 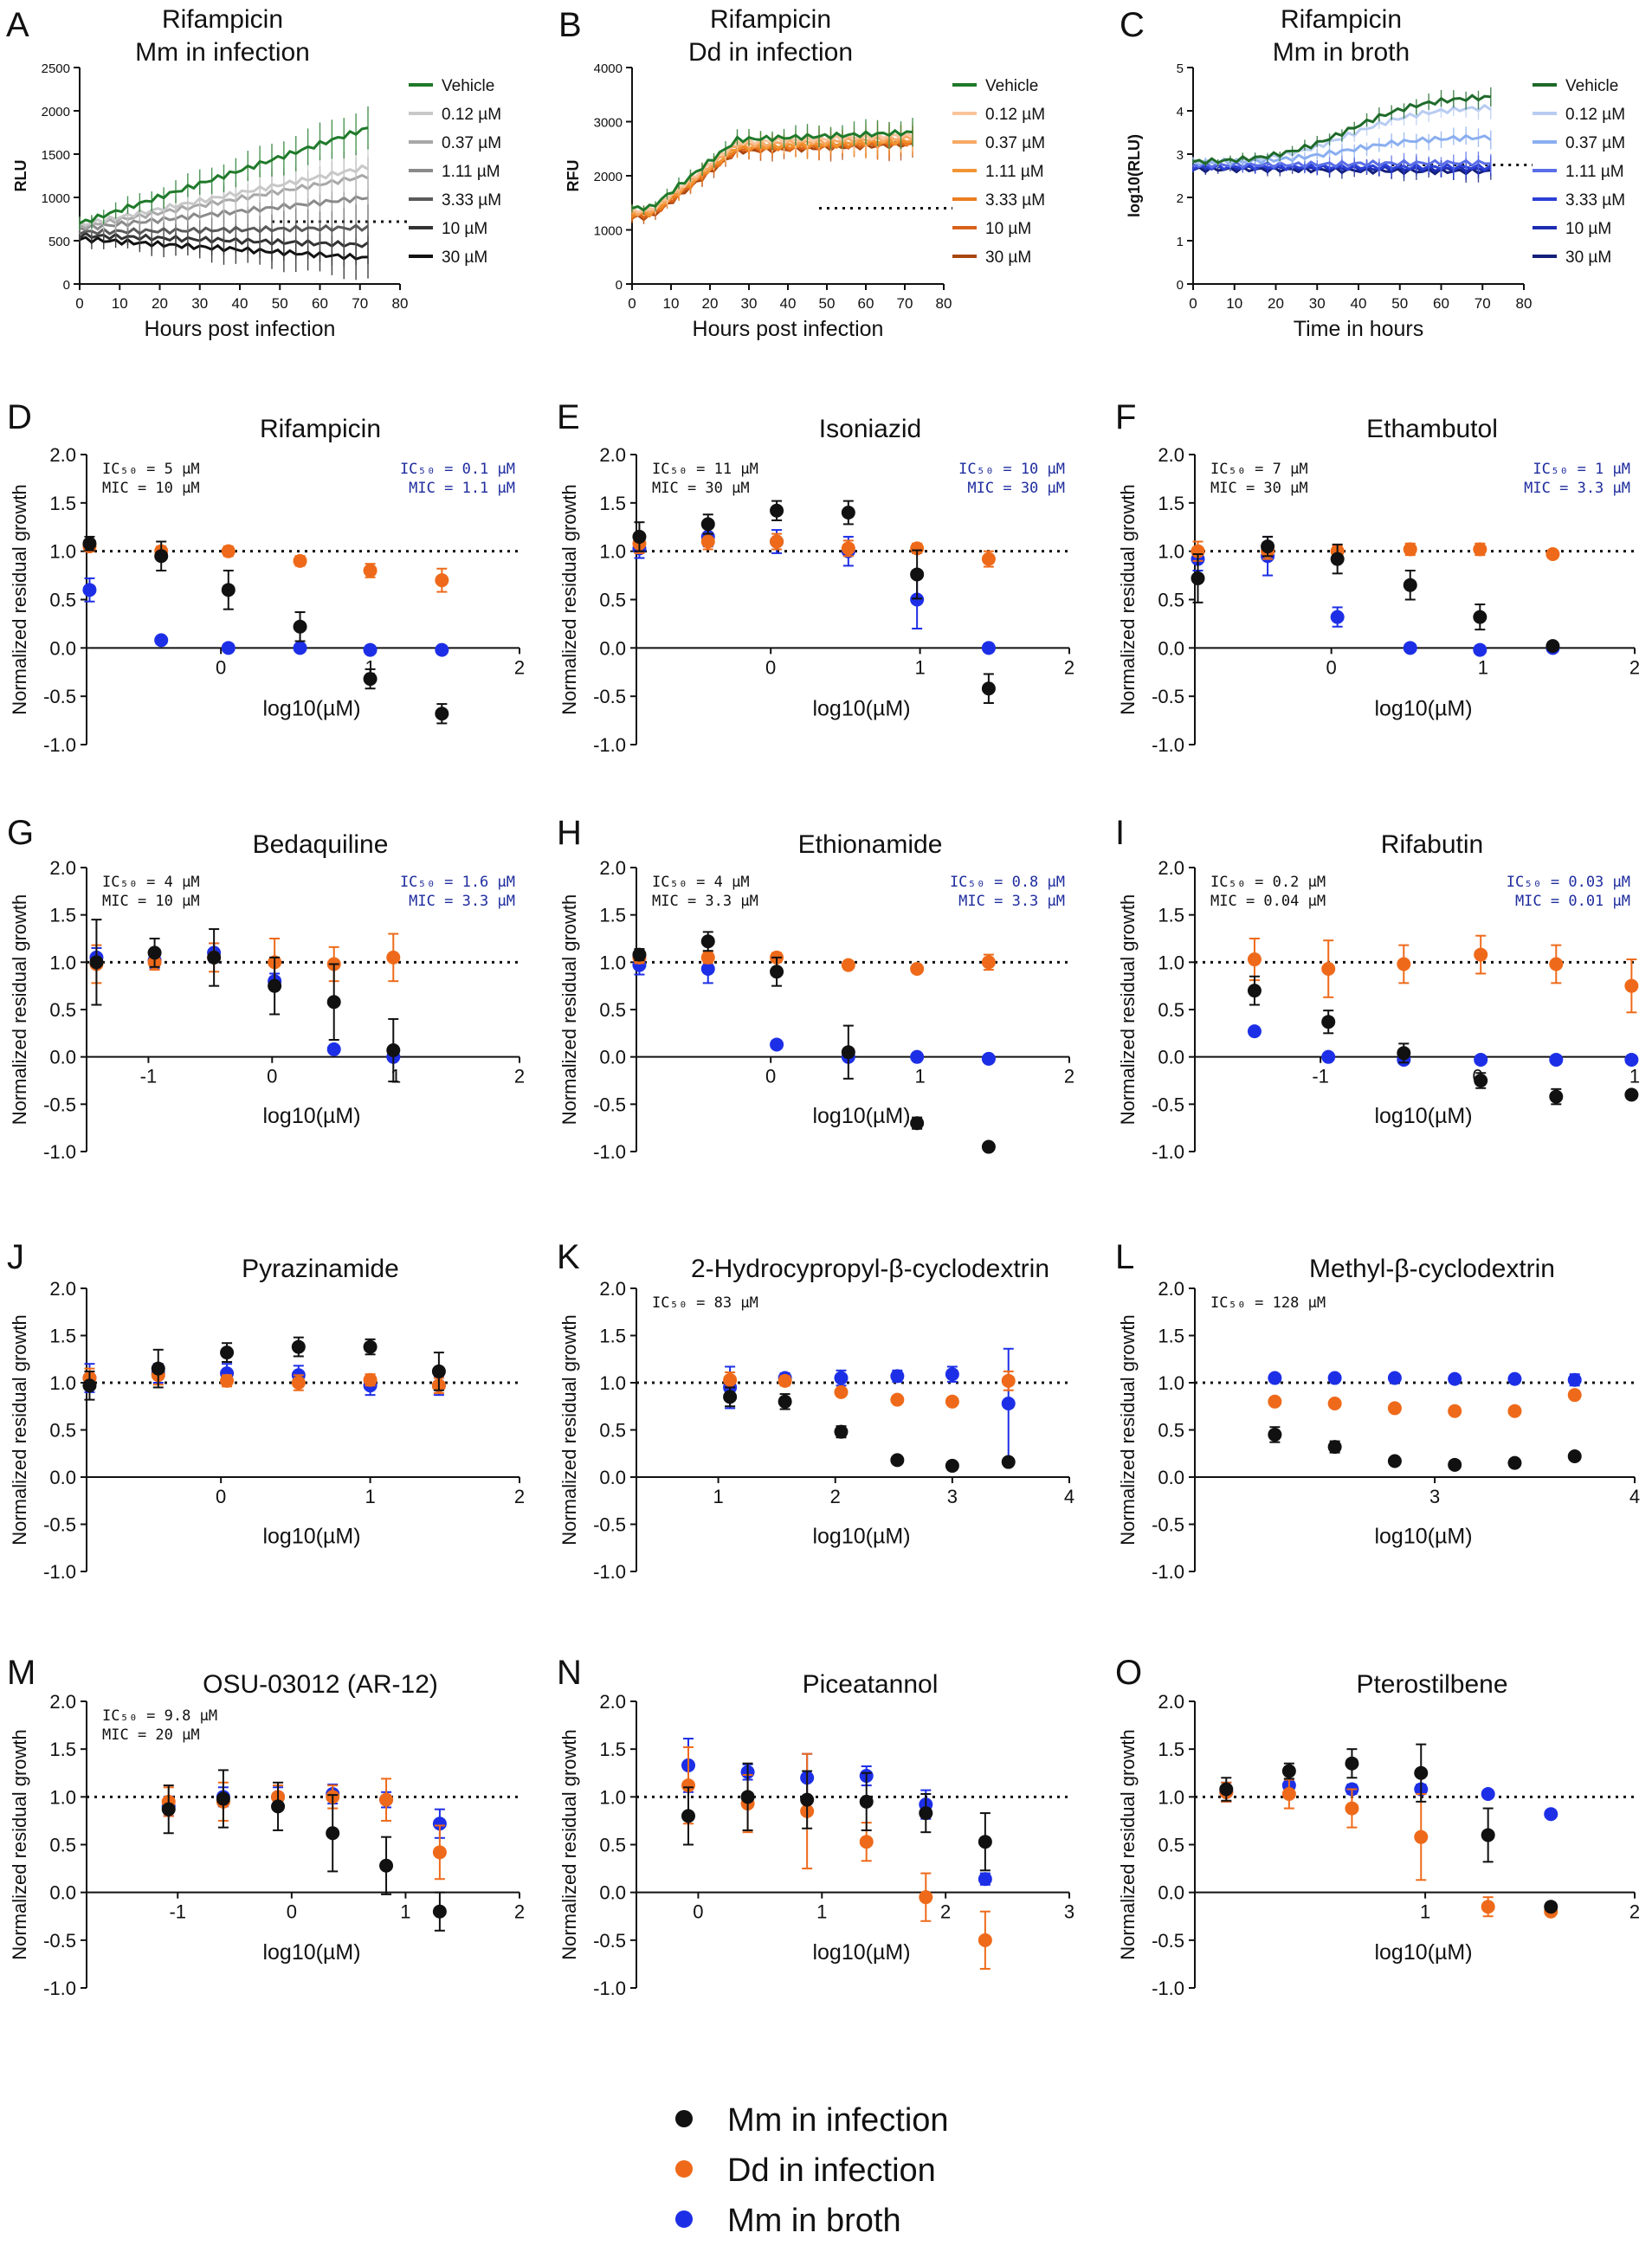 What do you see at coordinates (462, 489) in the screenshot?
I see `annotation-right: MIC = 1.1 µM` at bounding box center [462, 489].